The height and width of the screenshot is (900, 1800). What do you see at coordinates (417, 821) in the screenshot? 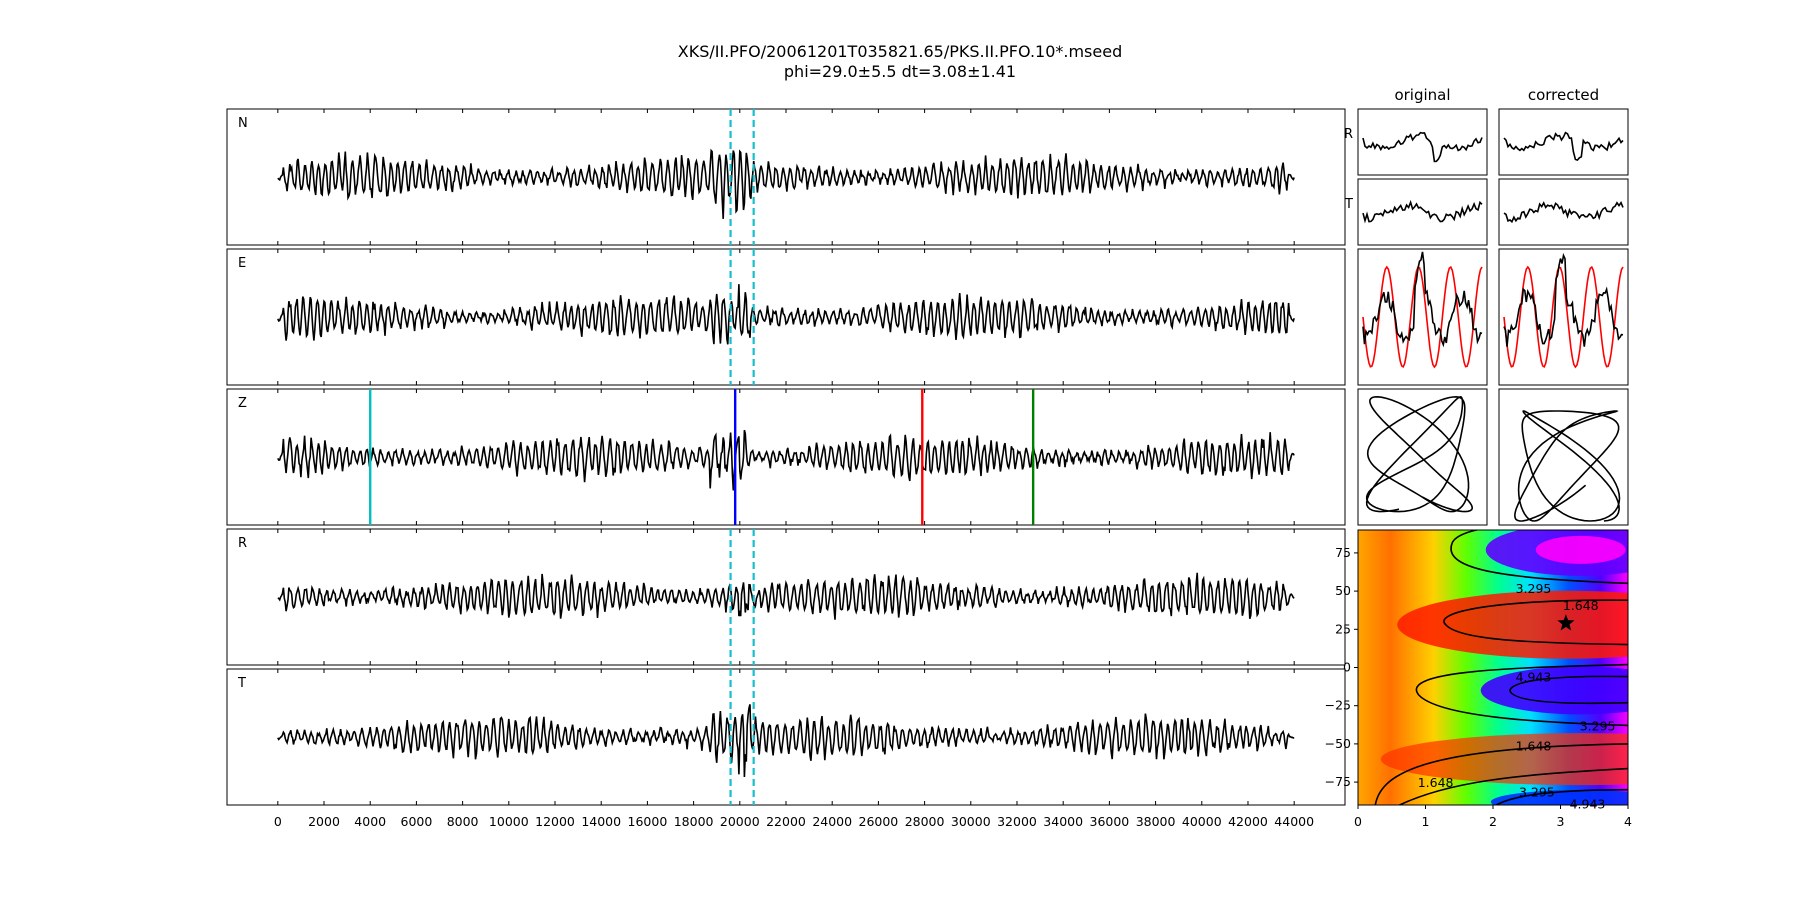
I see `x-tick-label: 6000` at bounding box center [417, 821].